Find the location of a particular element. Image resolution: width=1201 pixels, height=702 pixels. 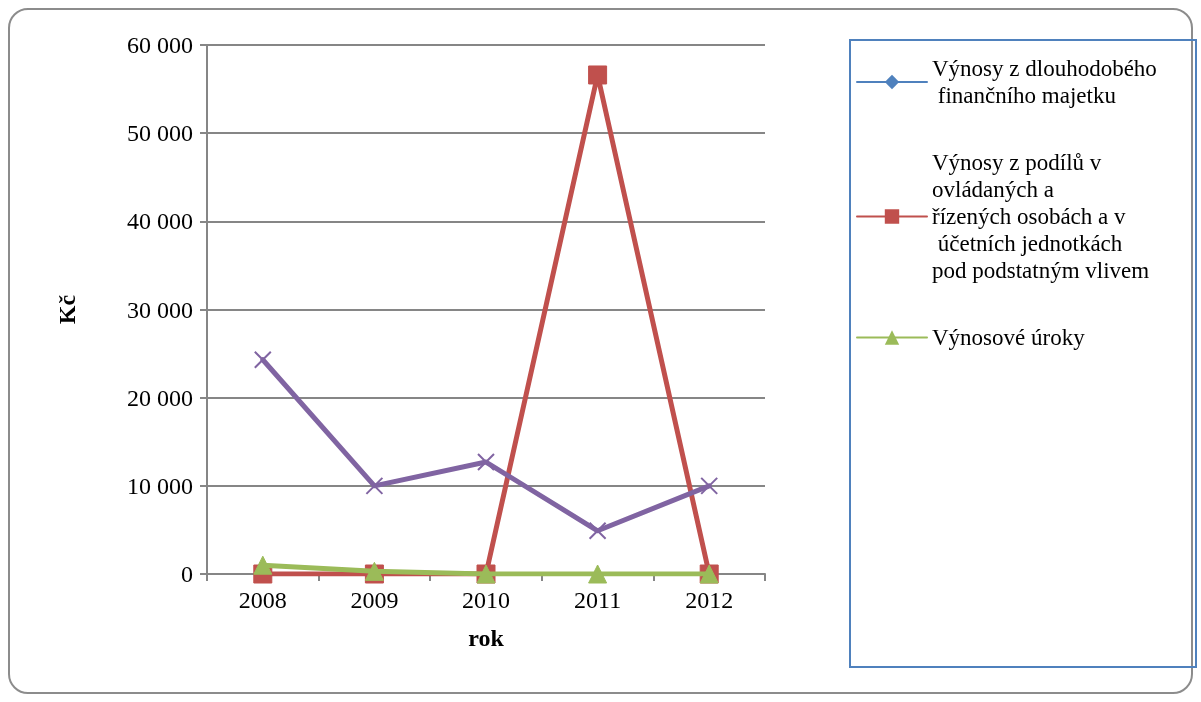

x-tick-label: 2012 is located at coordinates (709, 600).